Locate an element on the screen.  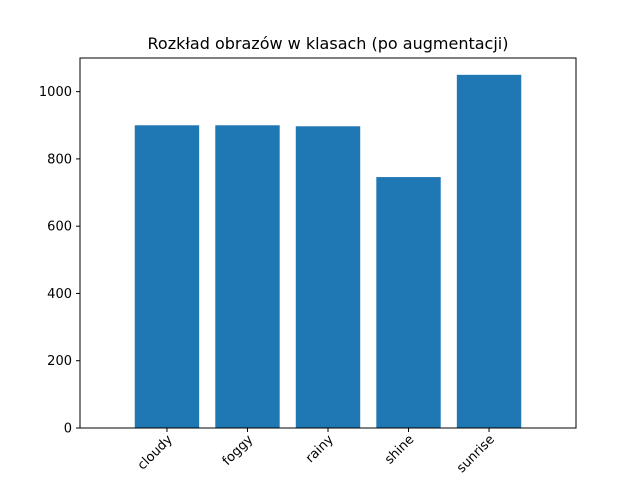
y-tick-label: 600 is located at coordinates (59, 227).